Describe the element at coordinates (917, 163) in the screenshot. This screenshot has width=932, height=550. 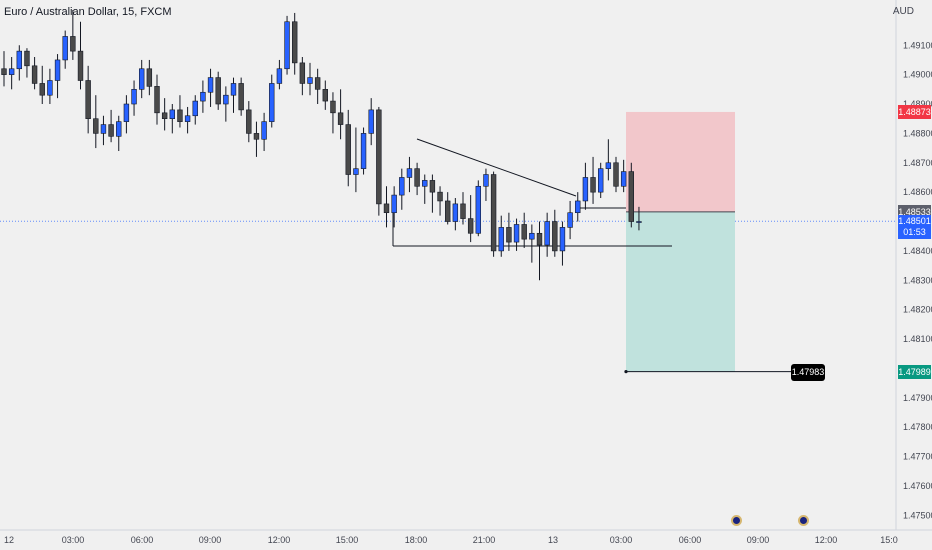
I see `price-tick-label: 1.48700` at that location.